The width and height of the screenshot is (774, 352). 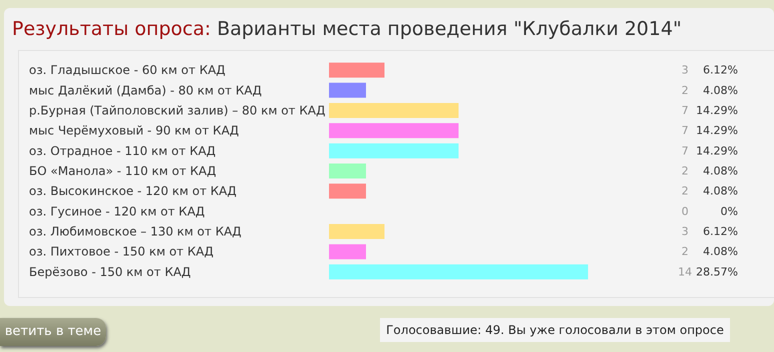 I want to click on y-tick-label: Берёзово - 150 км от КАД, so click(x=110, y=271).